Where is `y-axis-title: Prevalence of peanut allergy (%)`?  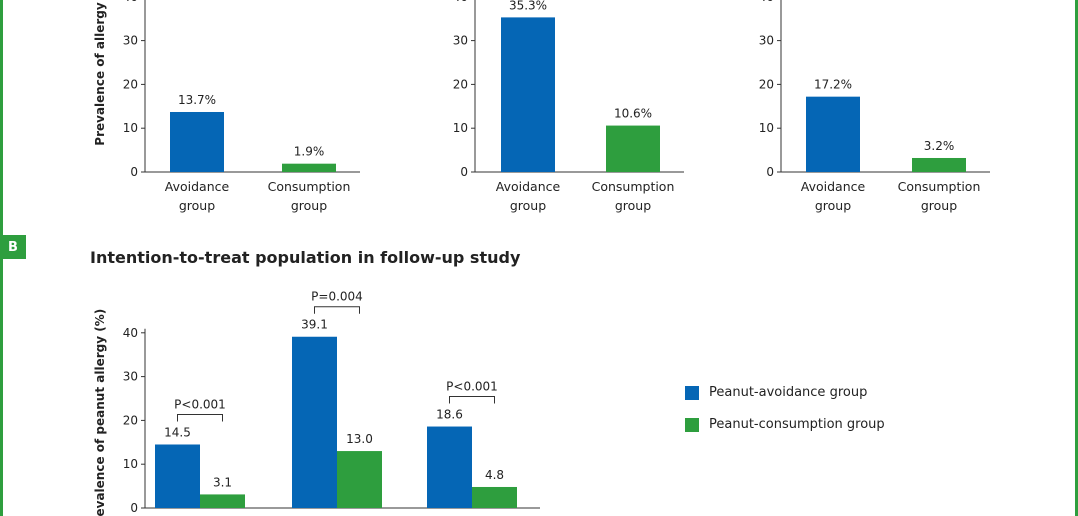
y-axis-title: Prevalence of peanut allergy (%) is located at coordinates (100, 412).